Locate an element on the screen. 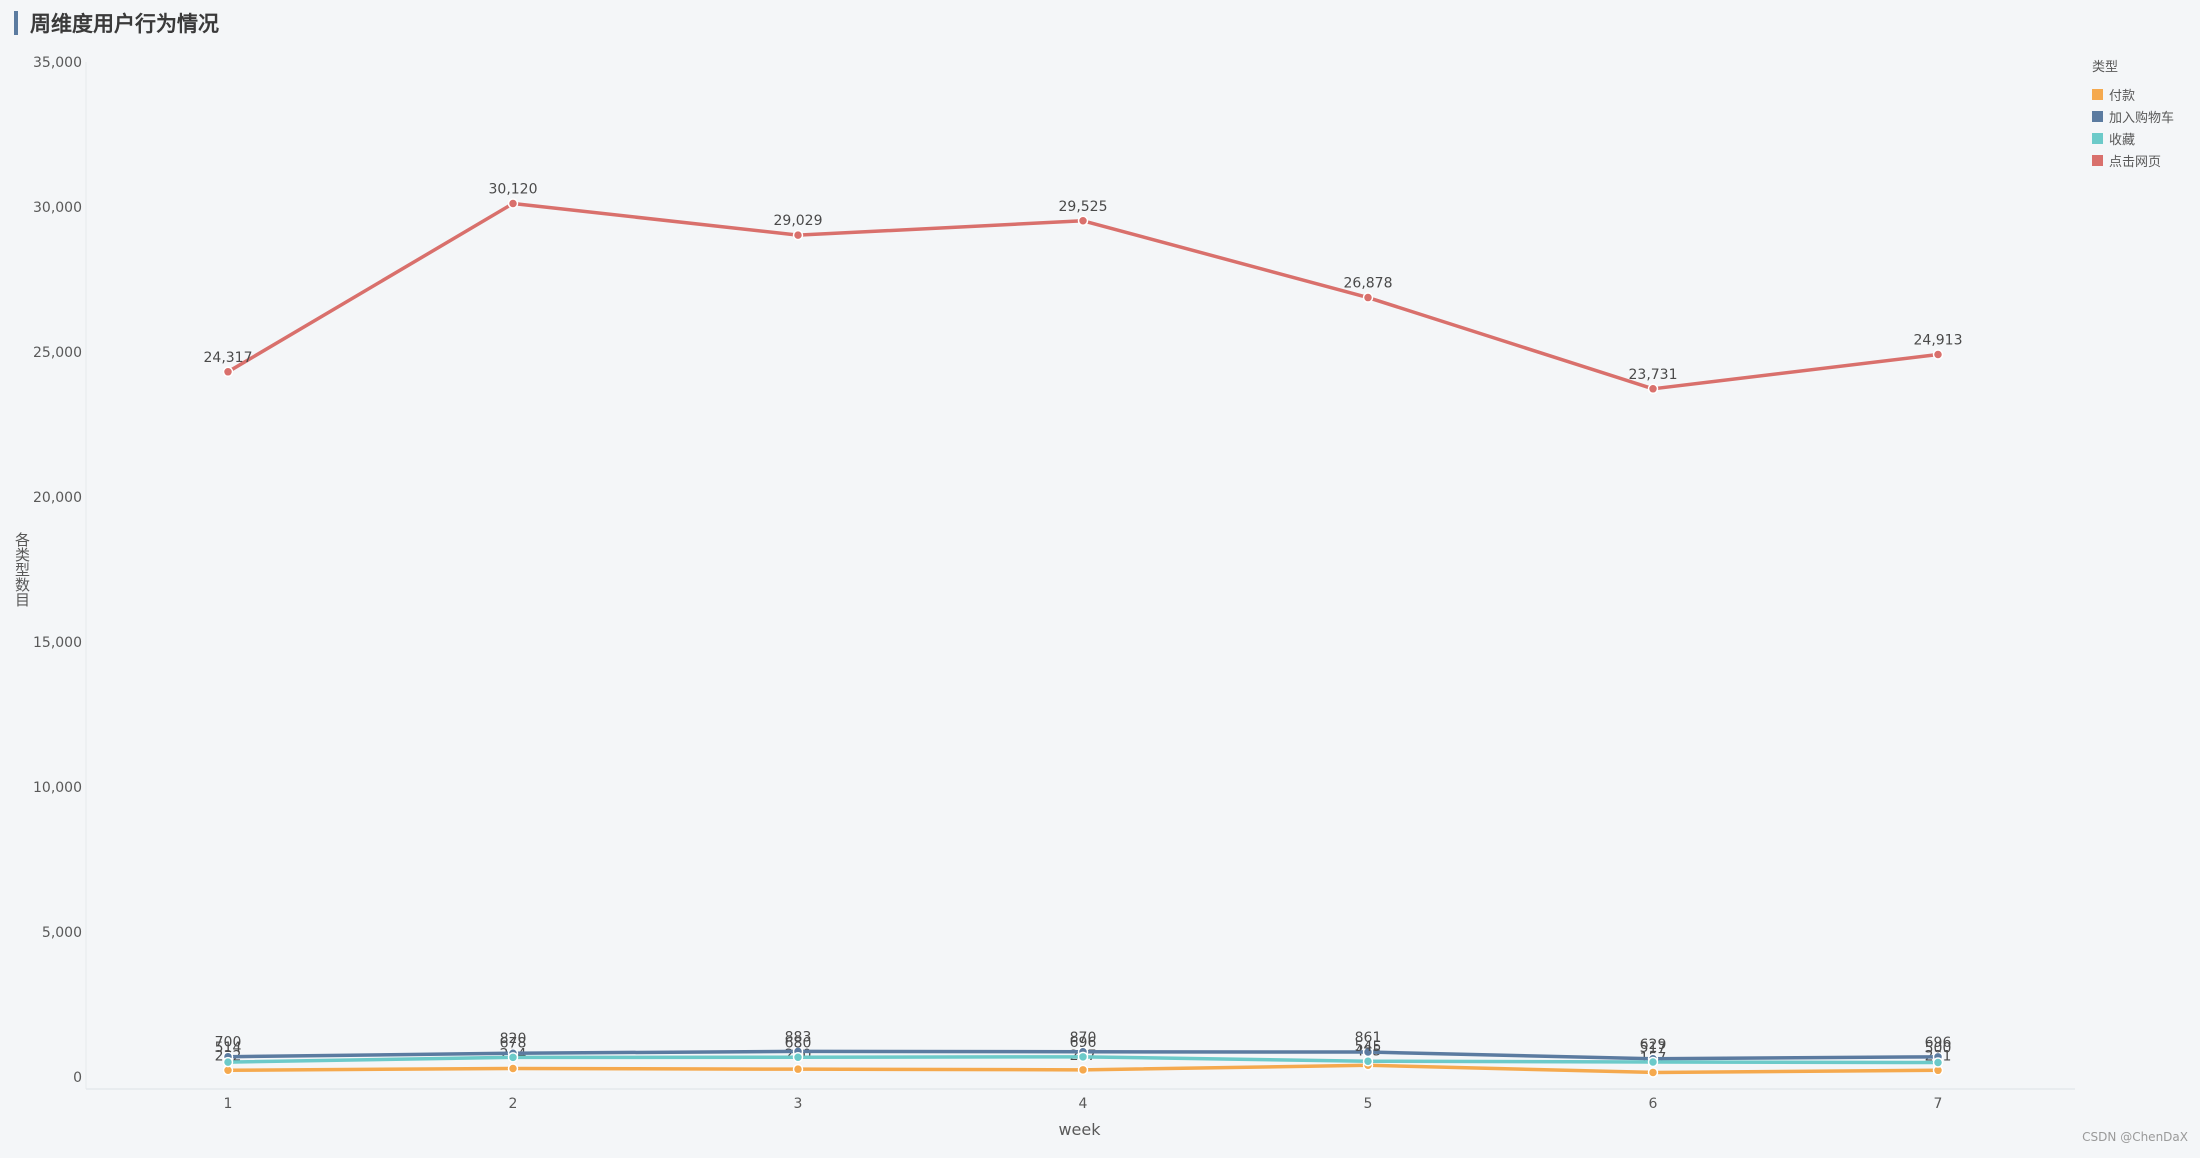  x-tick-label: 6 is located at coordinates (1653, 1104).